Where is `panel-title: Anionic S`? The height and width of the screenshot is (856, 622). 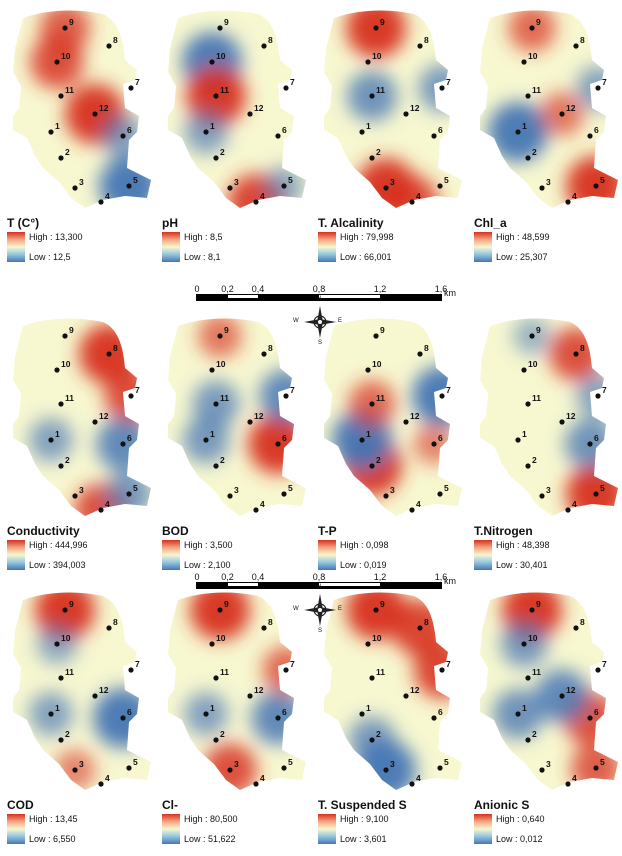 panel-title: Anionic S is located at coordinates (502, 805).